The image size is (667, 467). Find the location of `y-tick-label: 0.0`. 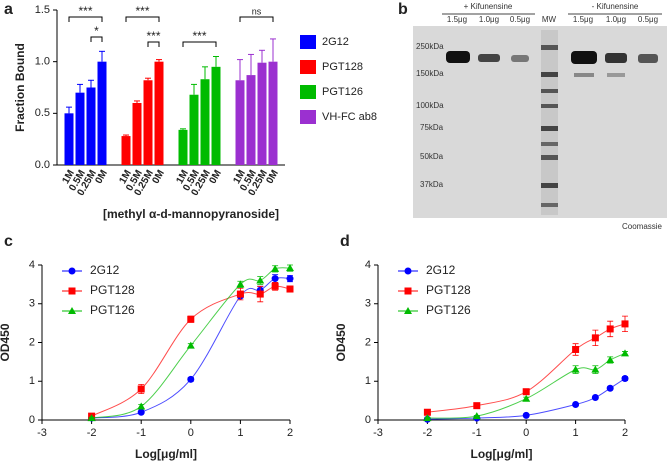

y-tick-label: 0.0 is located at coordinates (42, 165).